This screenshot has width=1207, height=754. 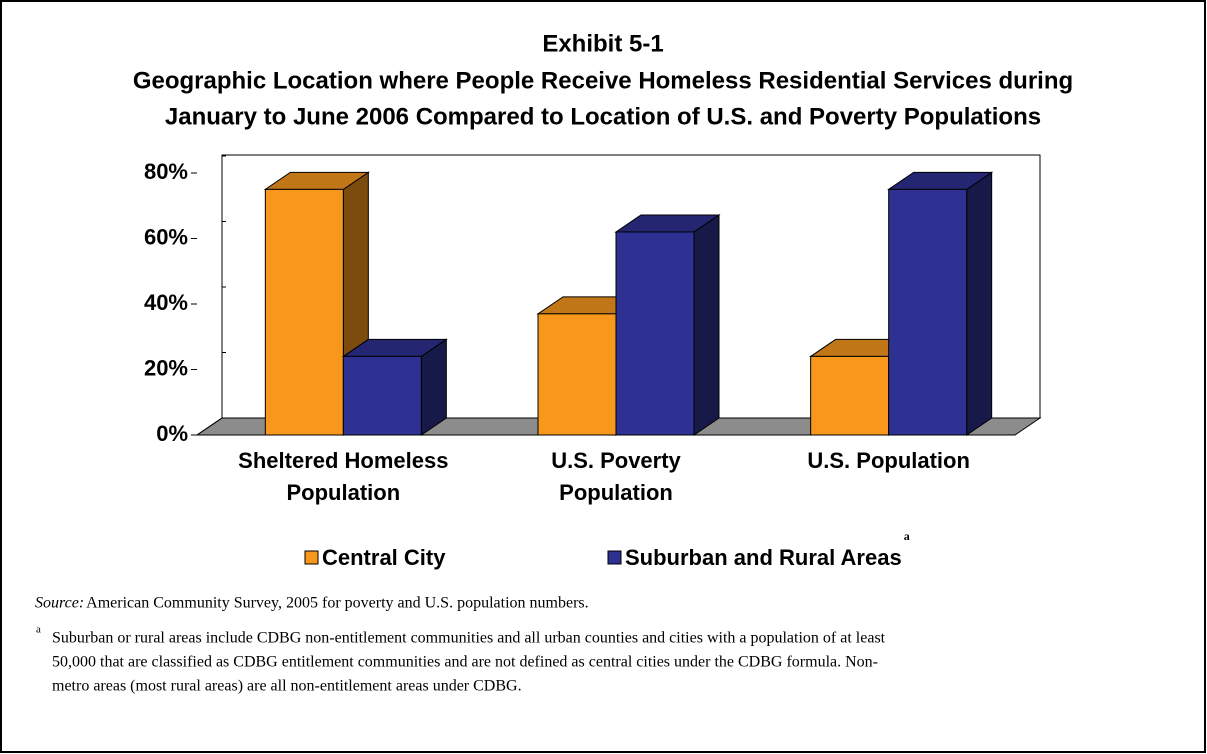 What do you see at coordinates (602, 43) in the screenshot?
I see `title: Exhibit 5-1` at bounding box center [602, 43].